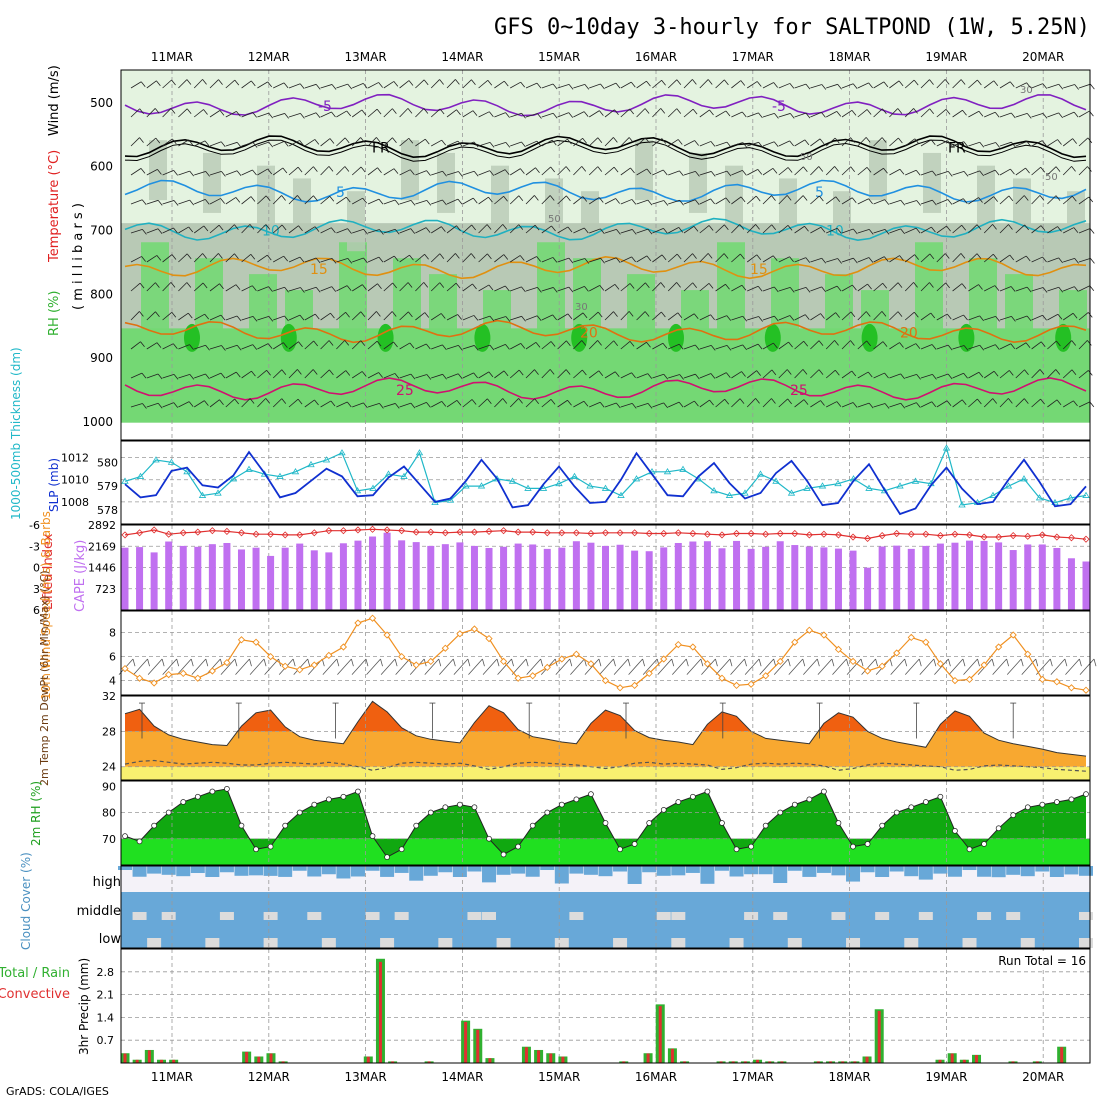  Describe the element at coordinates (850, 1077) in the screenshot. I see `bottom-date-label: 18MAR` at that location.